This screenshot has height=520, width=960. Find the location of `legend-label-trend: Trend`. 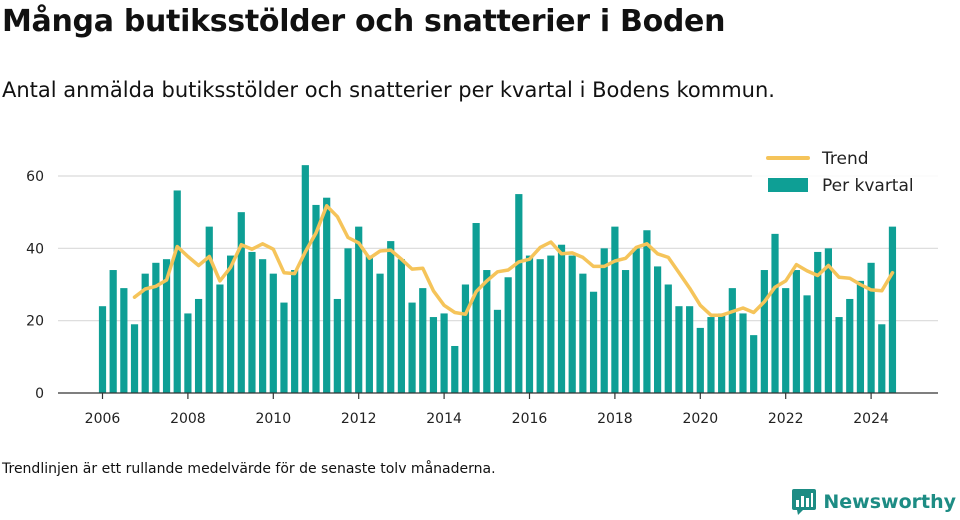

legend-label-trend: Trend is located at coordinates (845, 159).